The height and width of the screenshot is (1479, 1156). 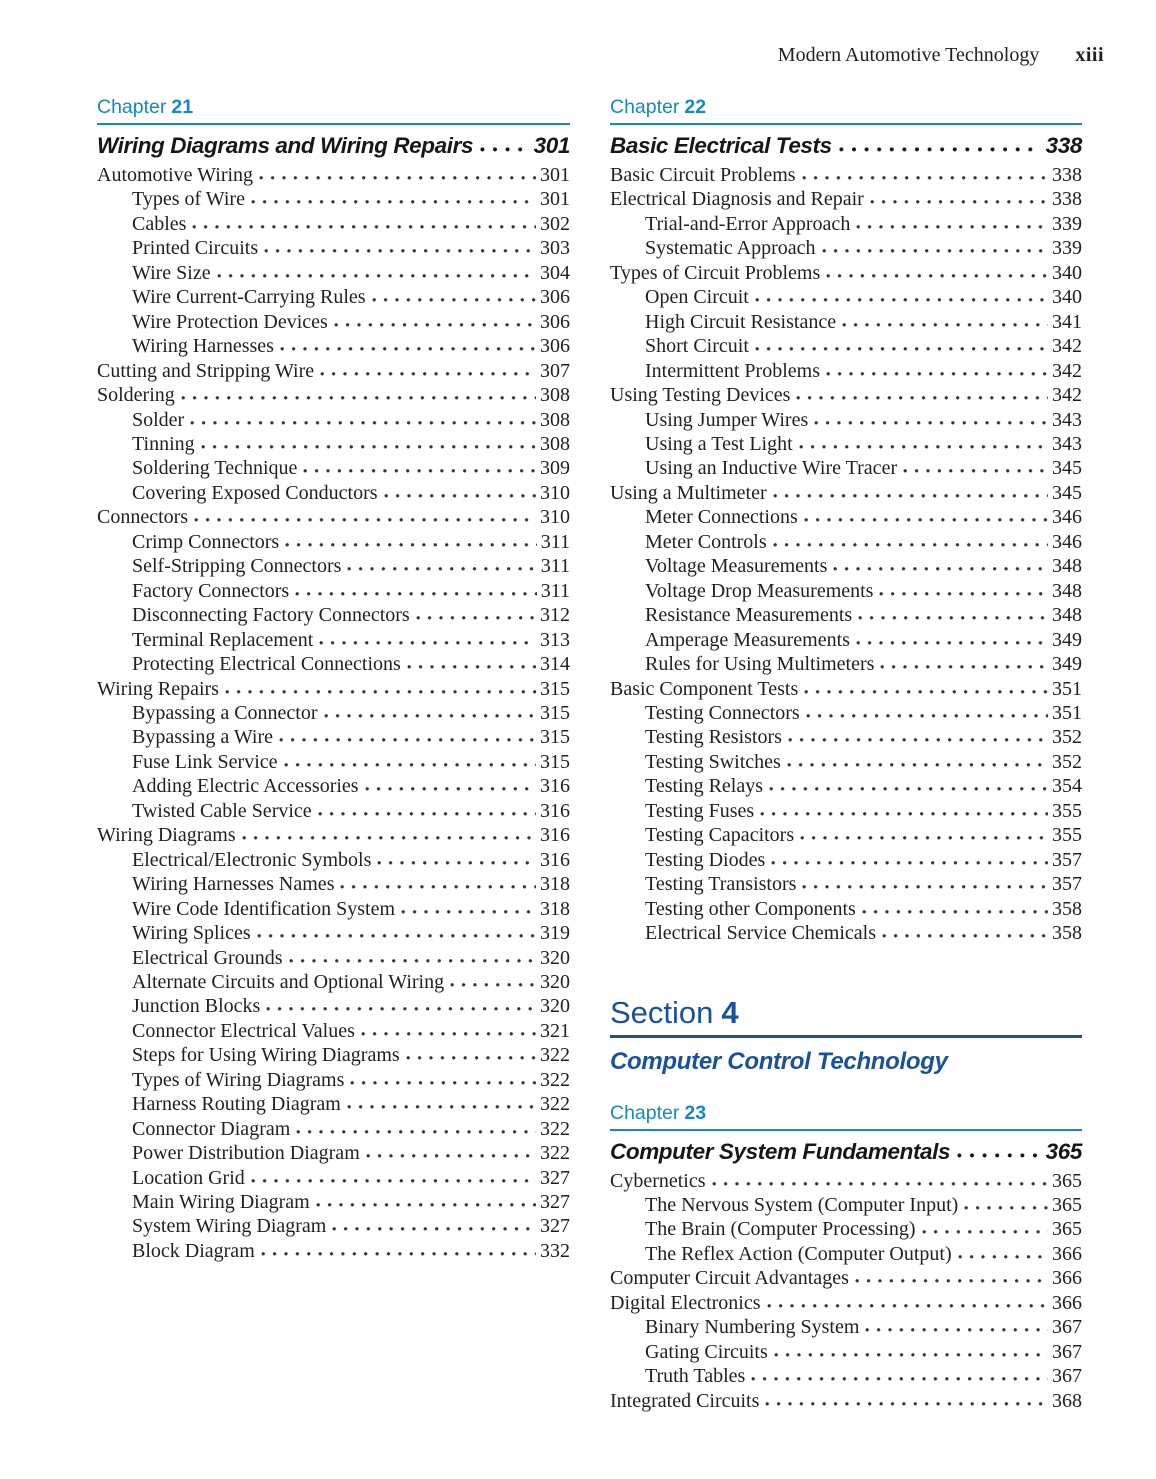 I want to click on toc-entry: Voltage Measurements 348, so click(x=846, y=566).